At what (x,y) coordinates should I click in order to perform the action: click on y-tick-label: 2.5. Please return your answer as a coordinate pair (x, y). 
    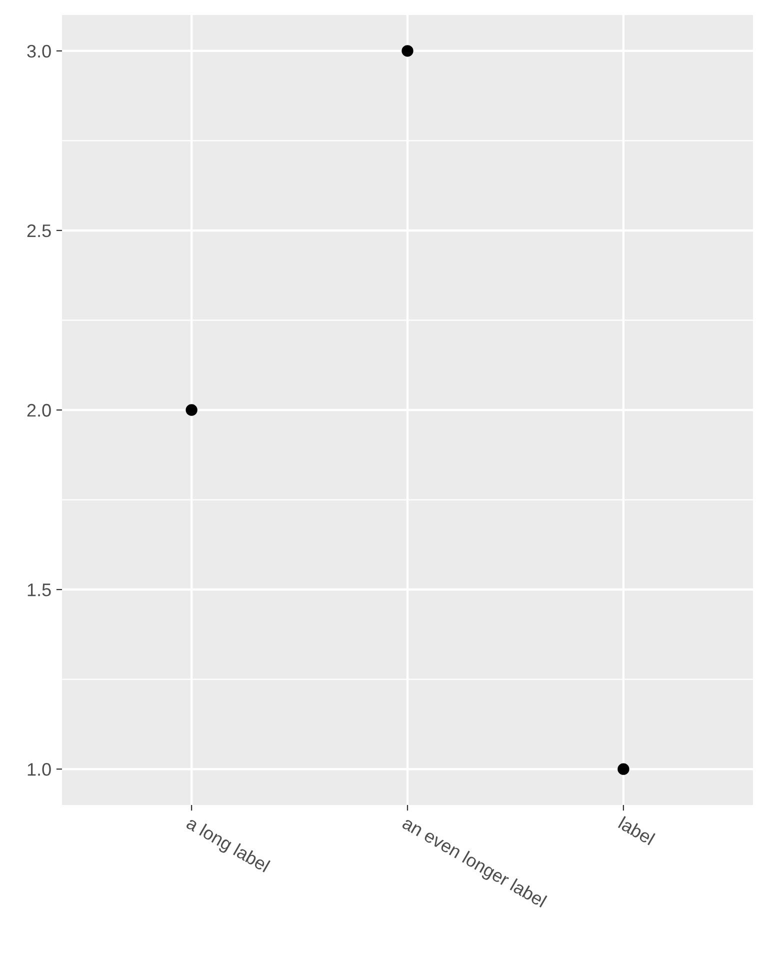
    Looking at the image, I should click on (39, 231).